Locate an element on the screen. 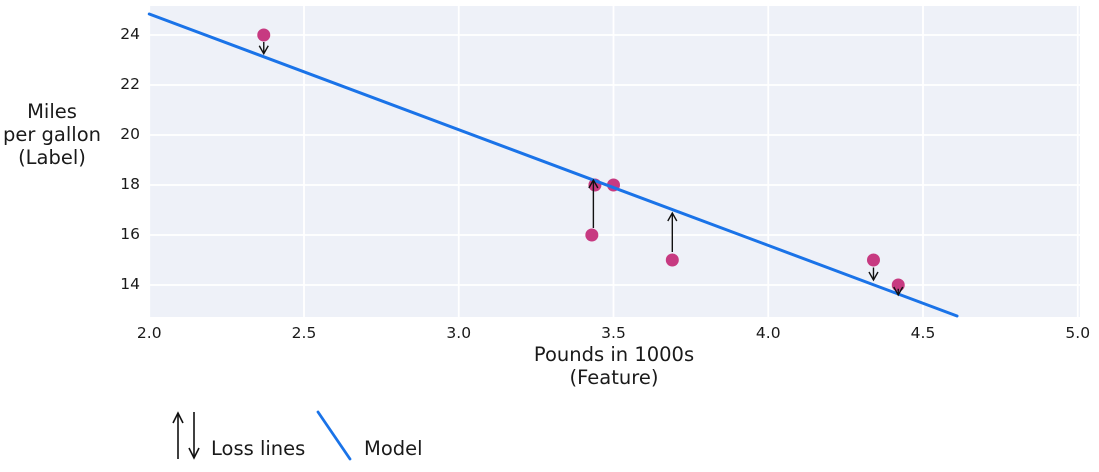  x-tick-label: 4.0 is located at coordinates (768, 333).